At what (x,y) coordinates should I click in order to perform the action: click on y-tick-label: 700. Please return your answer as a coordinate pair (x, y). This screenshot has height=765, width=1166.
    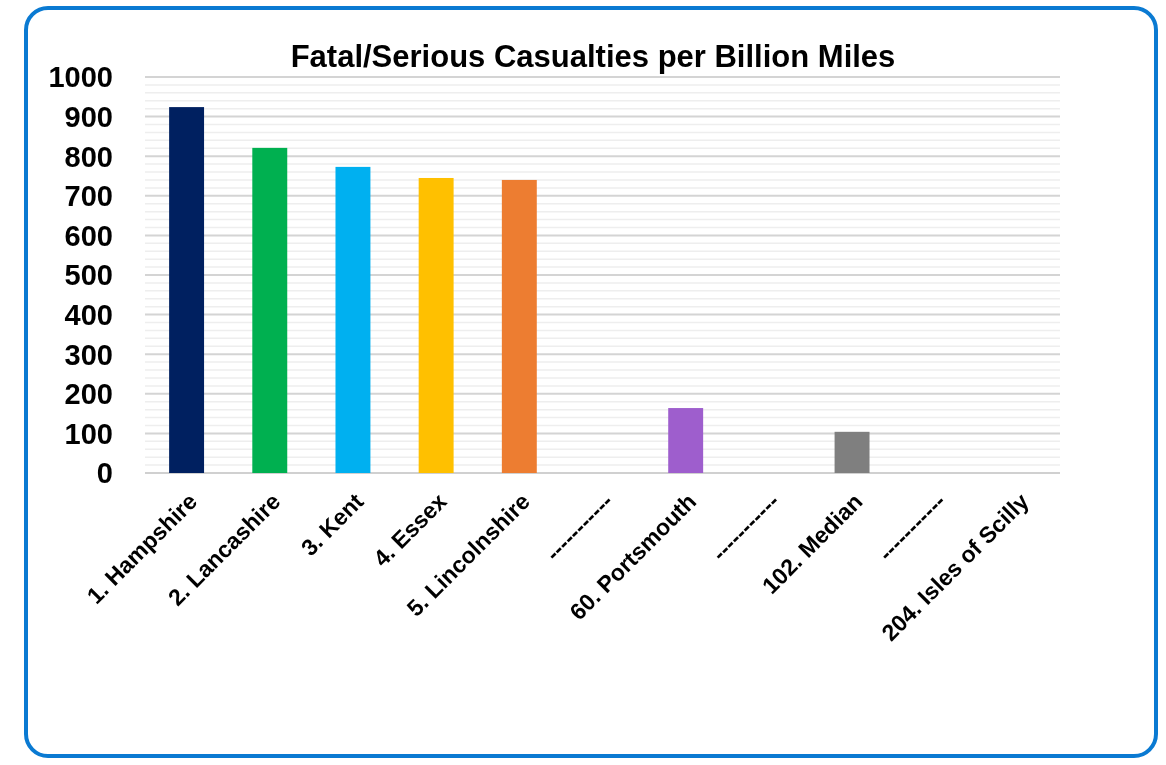
    Looking at the image, I should click on (88, 196).